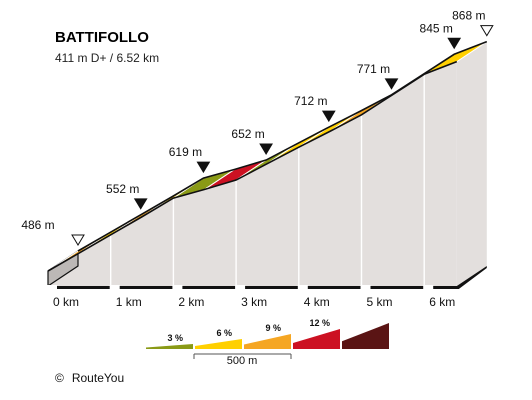  What do you see at coordinates (102, 37) in the screenshot?
I see `chart-title: BATTIFOLLO` at bounding box center [102, 37].